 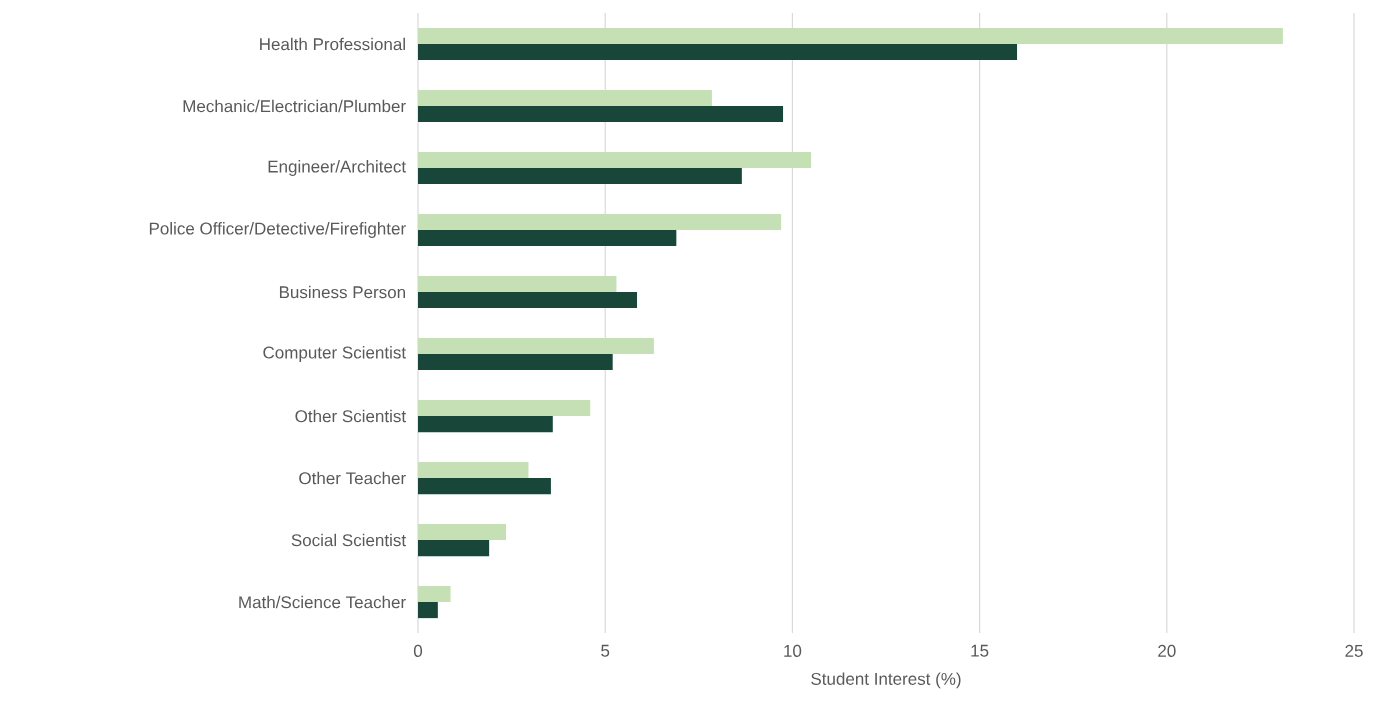 I want to click on x-tick-label: 20, so click(x=1167, y=650).